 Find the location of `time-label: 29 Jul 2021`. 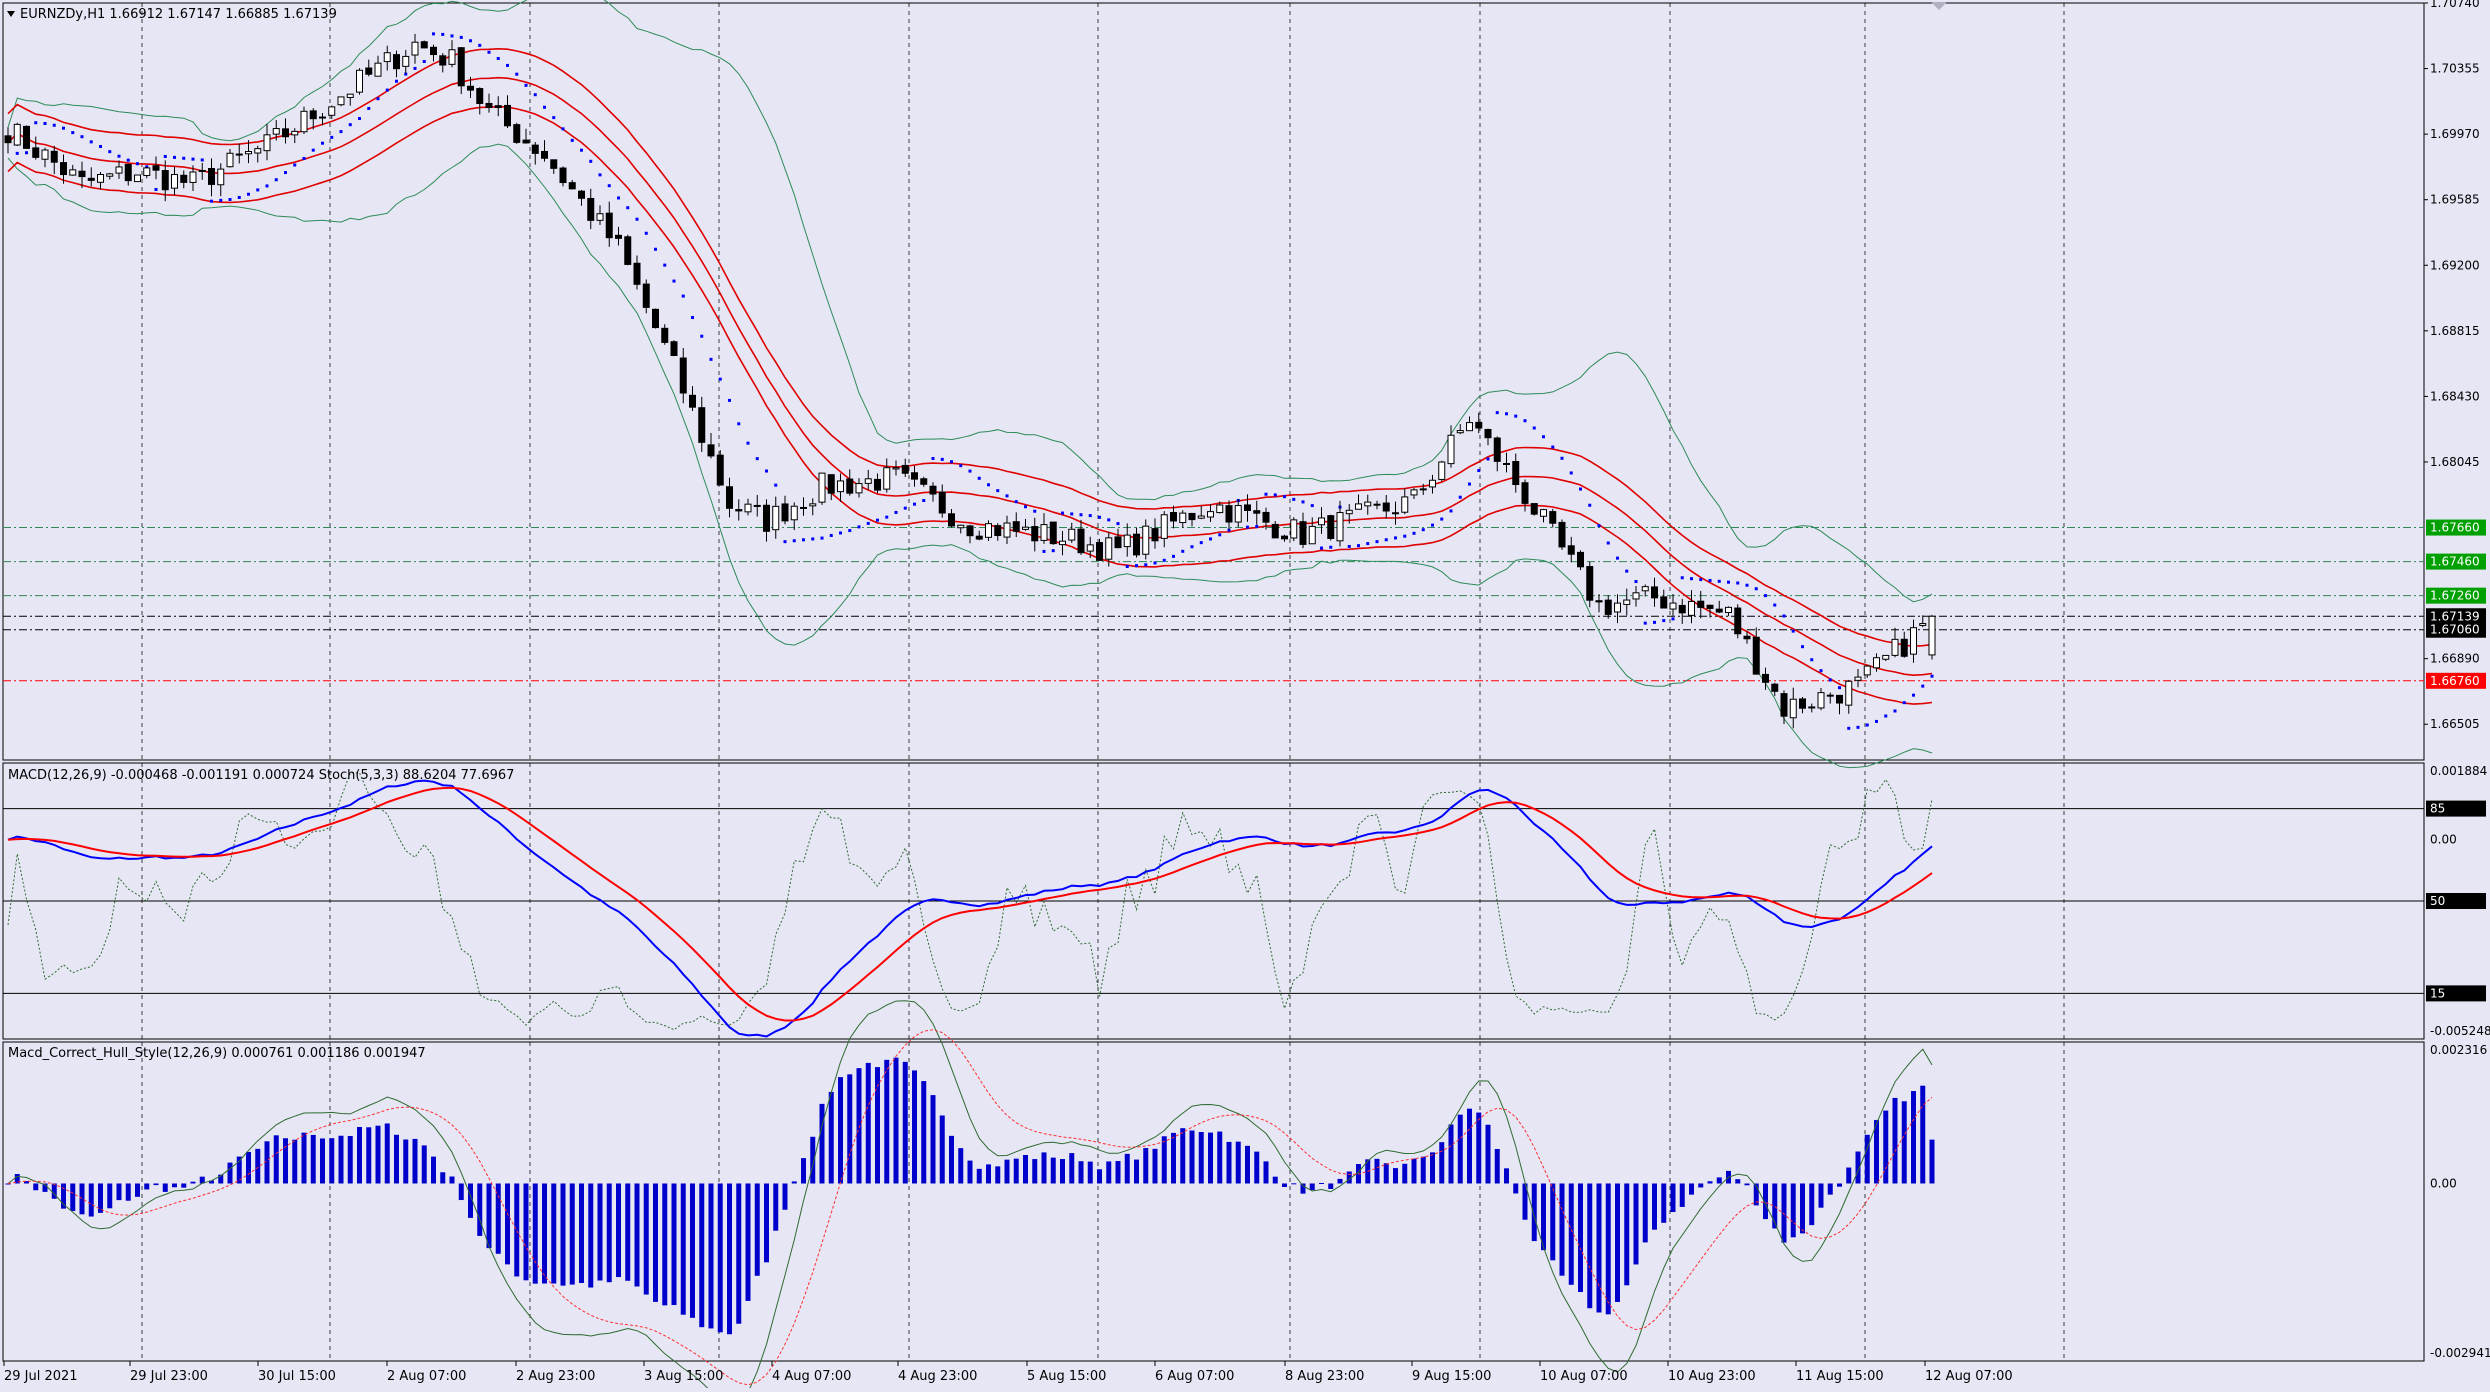

time-label: 29 Jul 2021 is located at coordinates (41, 1376).